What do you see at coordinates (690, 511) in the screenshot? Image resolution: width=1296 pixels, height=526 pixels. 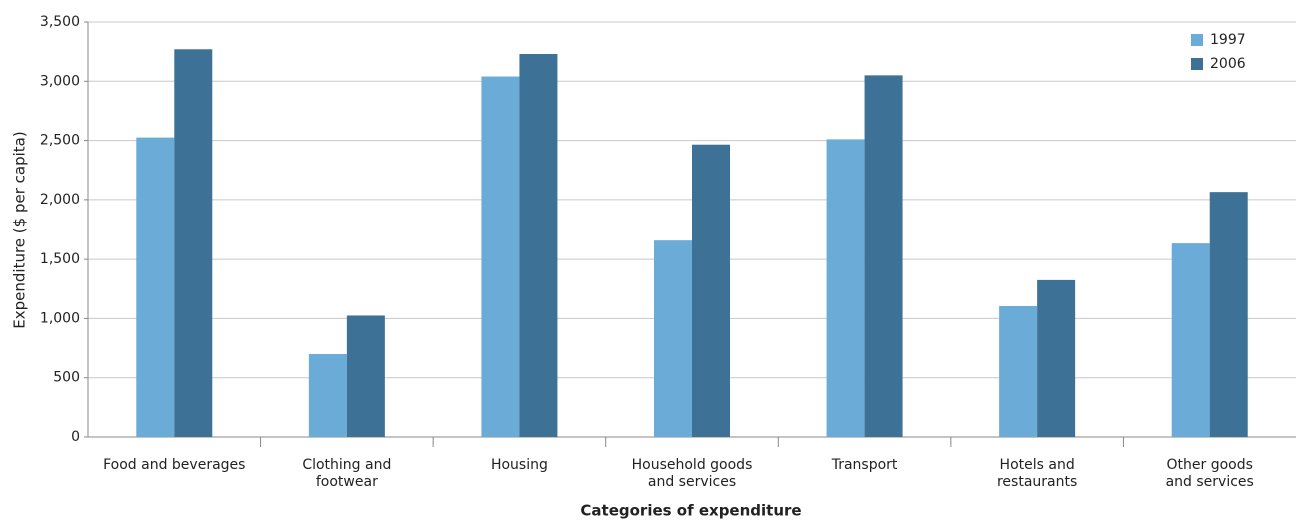 I see `x-axis-label: Categories of expenditure` at bounding box center [690, 511].